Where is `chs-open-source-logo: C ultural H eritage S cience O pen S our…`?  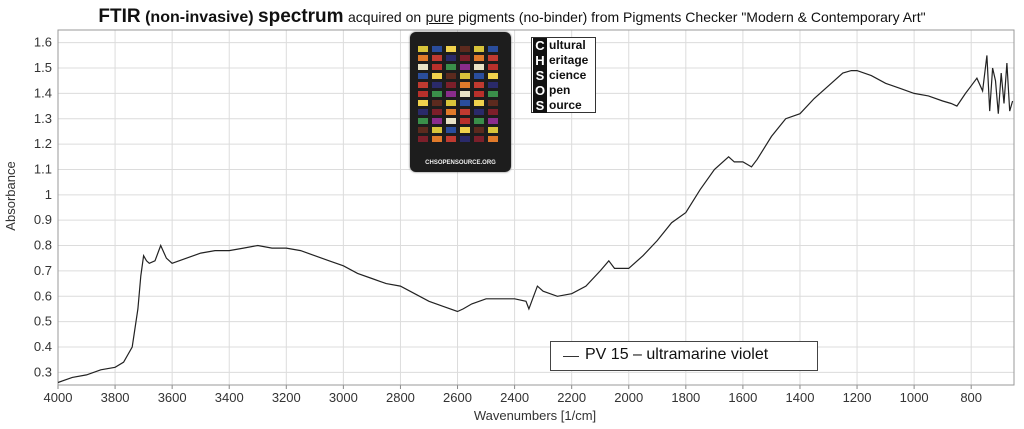 chs-open-source-logo: C ultural H eritage S cience O pen S our… is located at coordinates (563, 75).